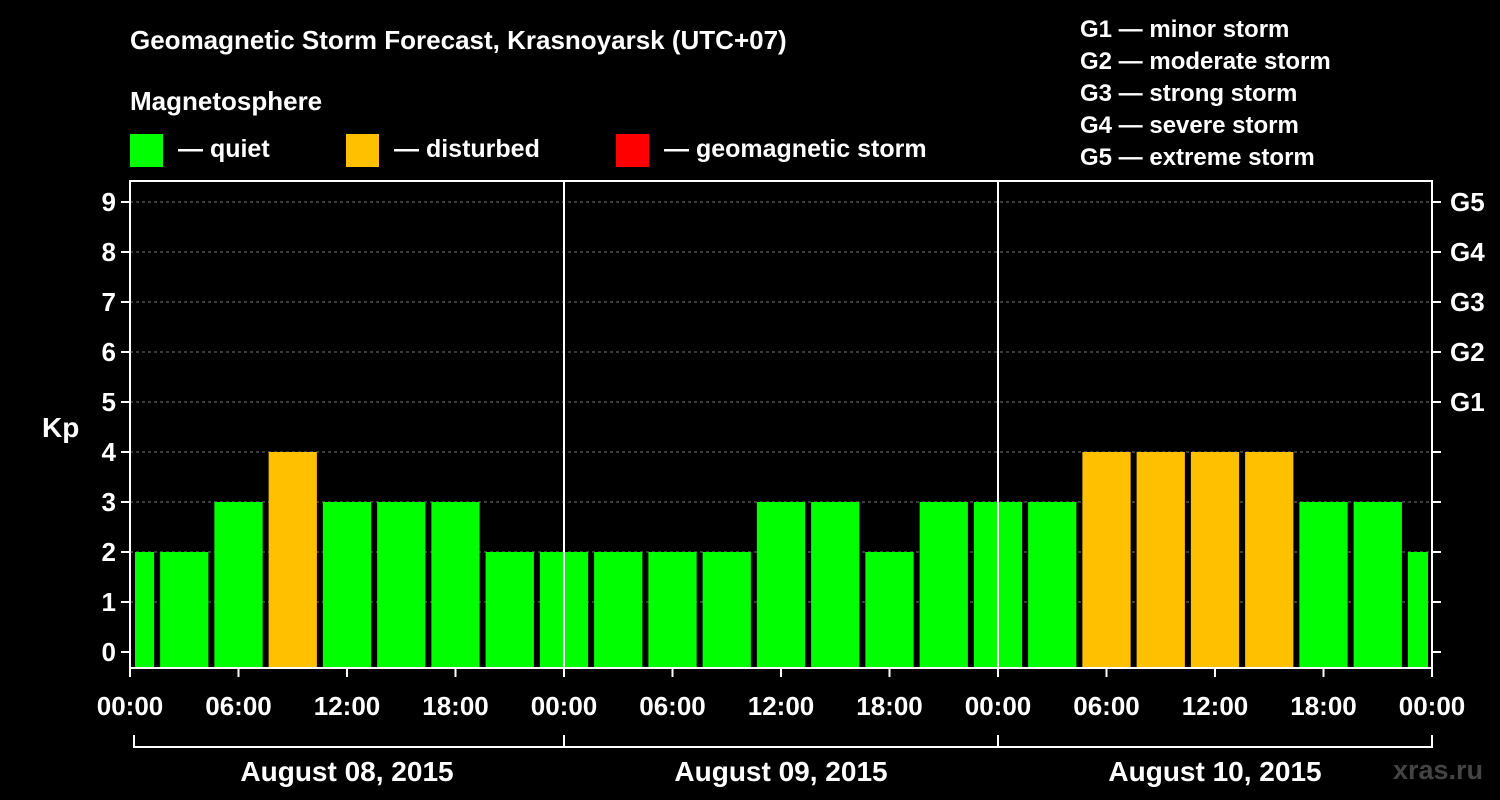 This screenshot has width=1500, height=800. What do you see at coordinates (146, 150) in the screenshot?
I see `legend-swatch-quiet` at bounding box center [146, 150].